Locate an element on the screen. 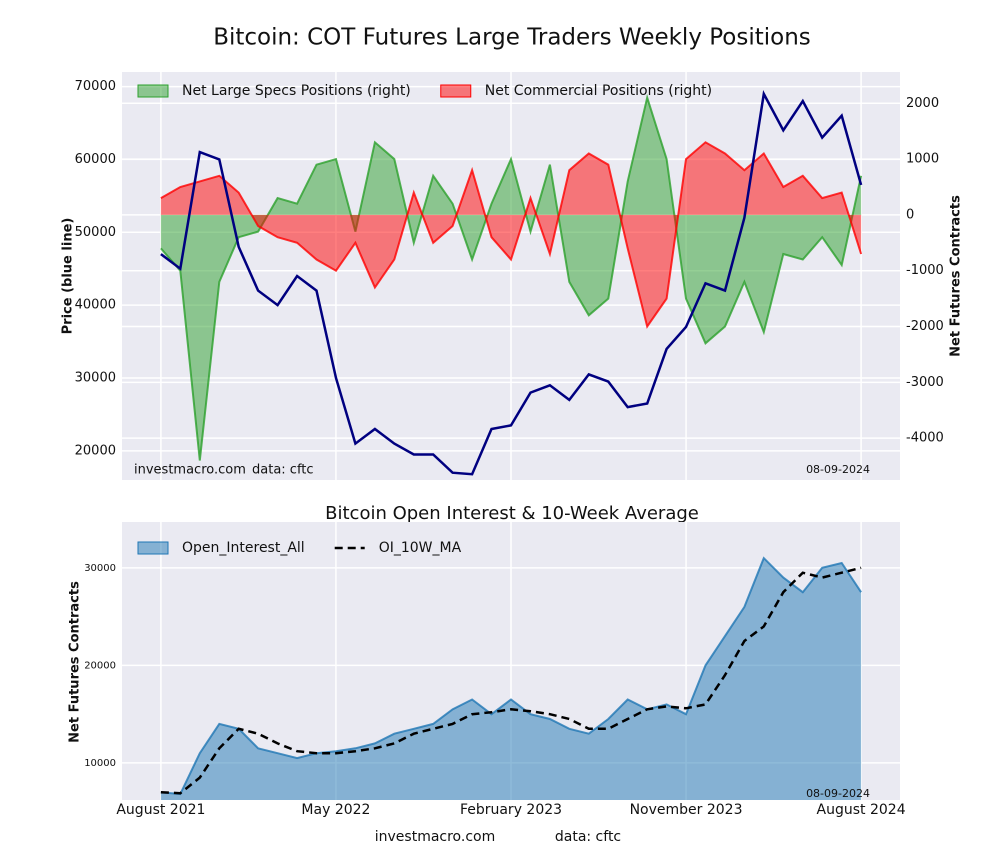 This screenshot has height=860, width=1000. y-tick-label: 40000 is located at coordinates (95, 305).